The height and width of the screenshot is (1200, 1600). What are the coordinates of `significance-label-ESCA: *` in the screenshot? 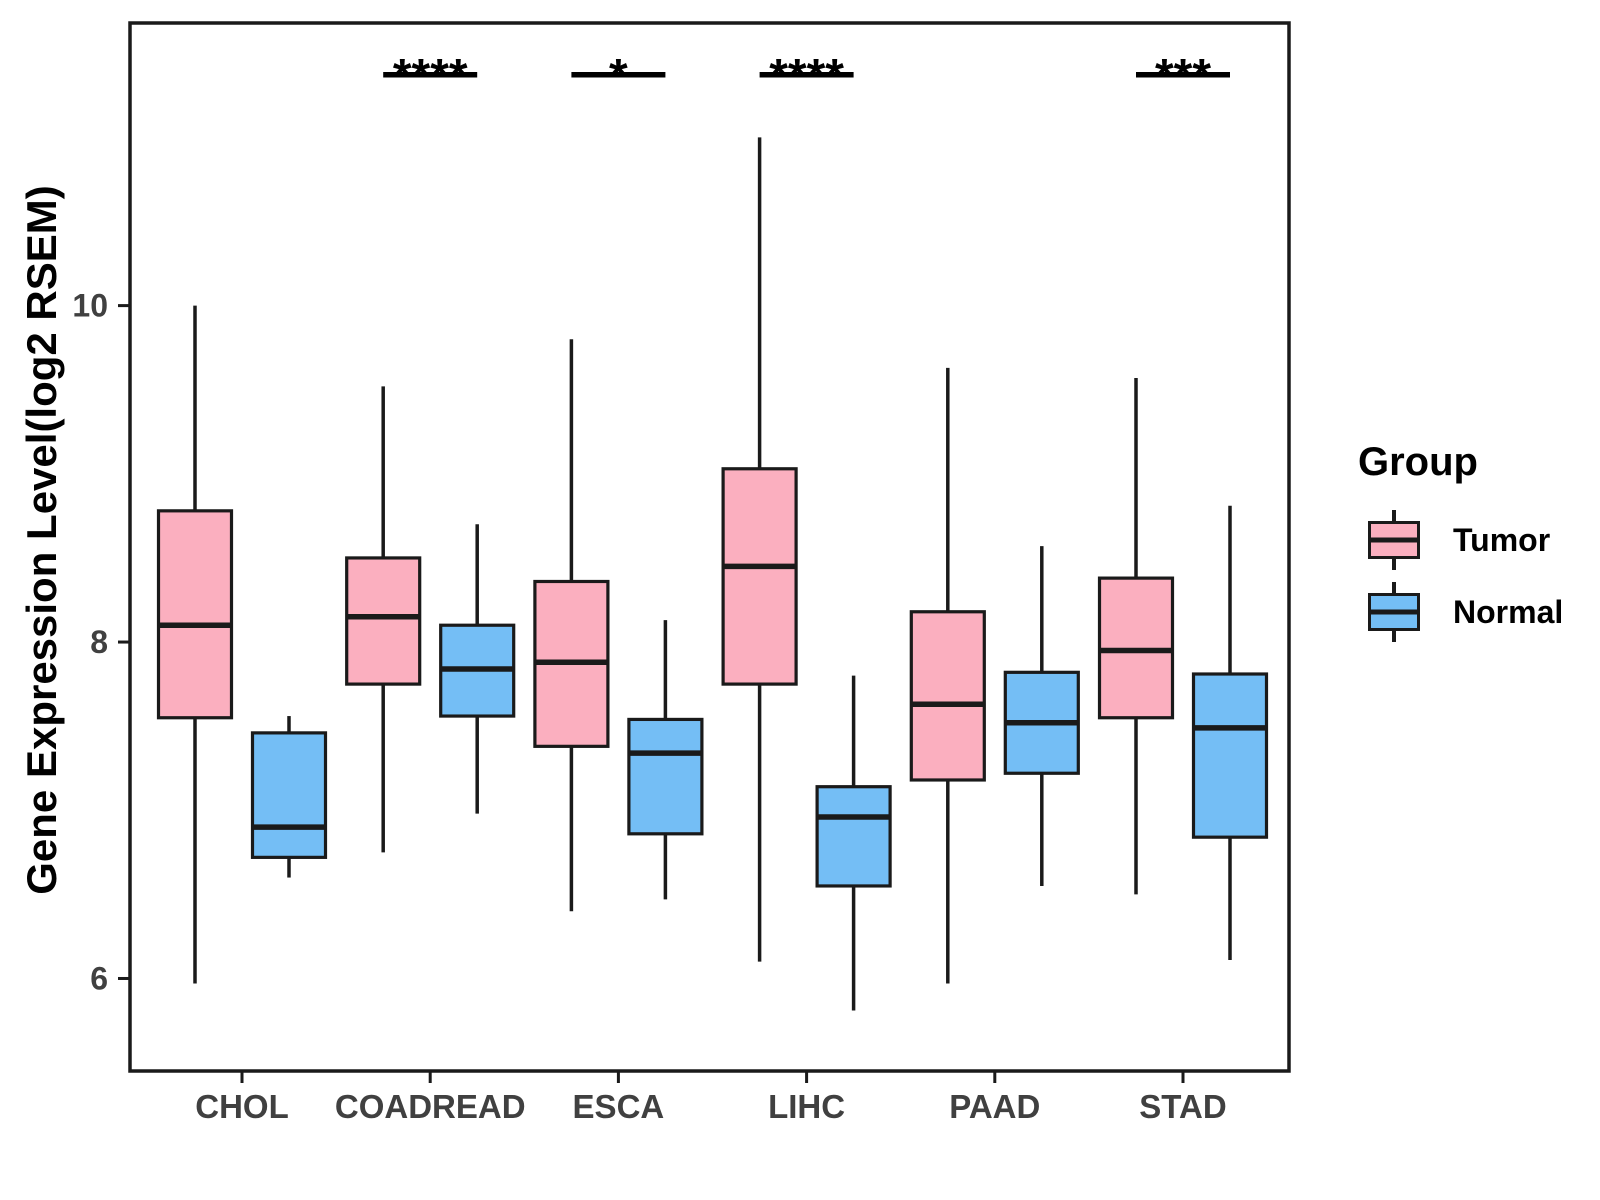 It's located at (618, 76).